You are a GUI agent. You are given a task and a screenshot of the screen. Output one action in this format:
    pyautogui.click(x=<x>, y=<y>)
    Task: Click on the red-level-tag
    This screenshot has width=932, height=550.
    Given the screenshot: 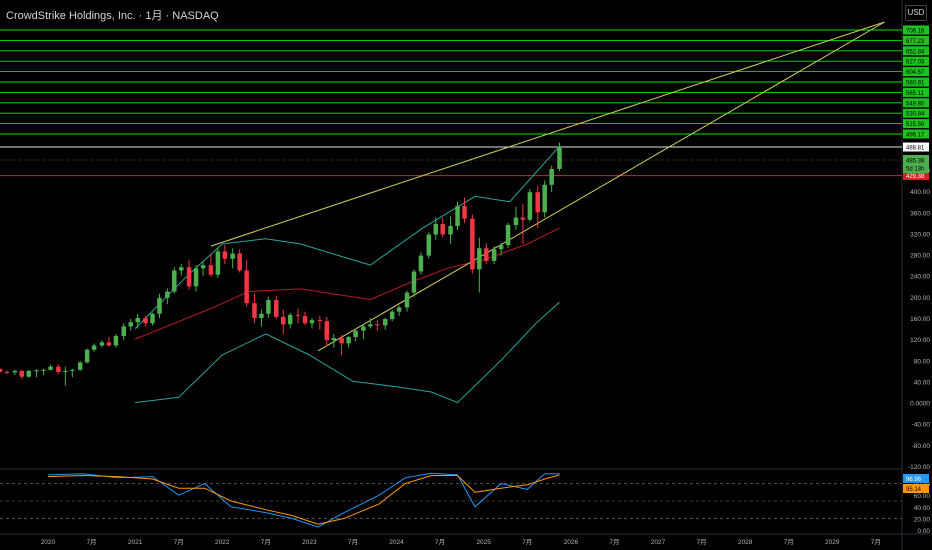 What is the action you would take?
    pyautogui.click(x=916, y=176)
    